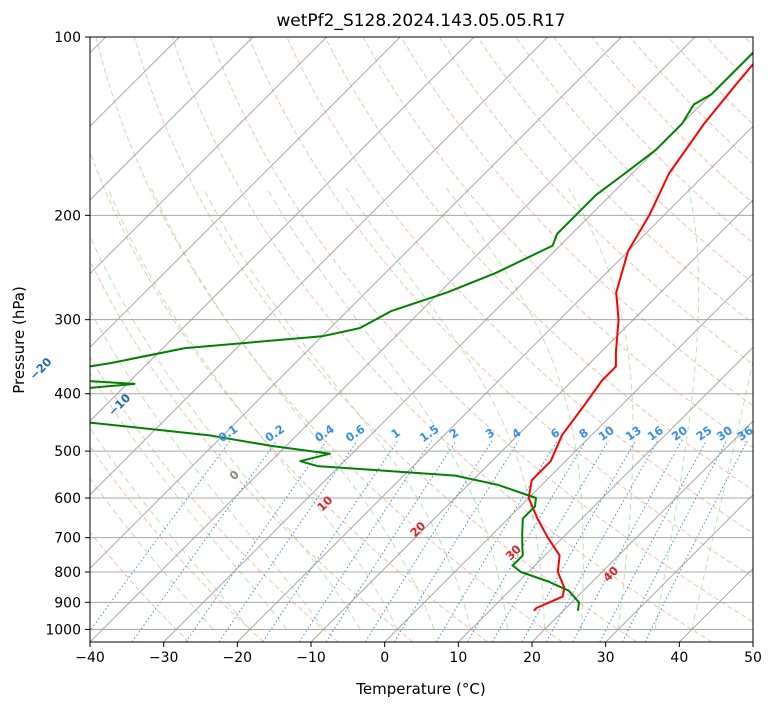 The width and height of the screenshot is (775, 708). I want to click on x-tick: 20, so click(532, 654).